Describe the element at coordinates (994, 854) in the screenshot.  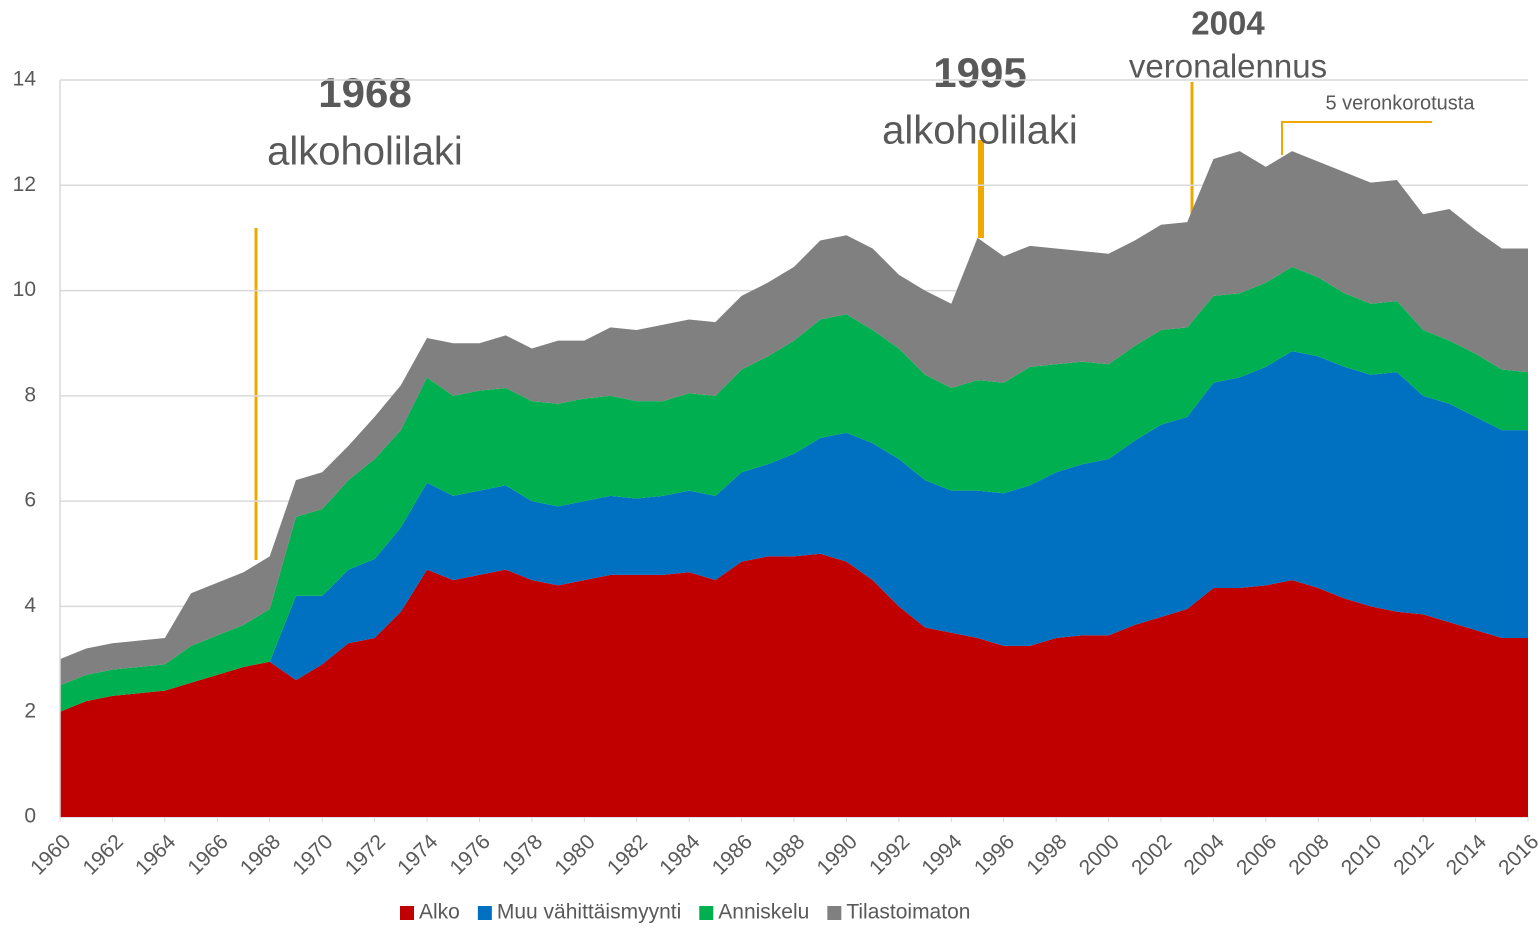
I see `x-tick-label: 1996` at that location.